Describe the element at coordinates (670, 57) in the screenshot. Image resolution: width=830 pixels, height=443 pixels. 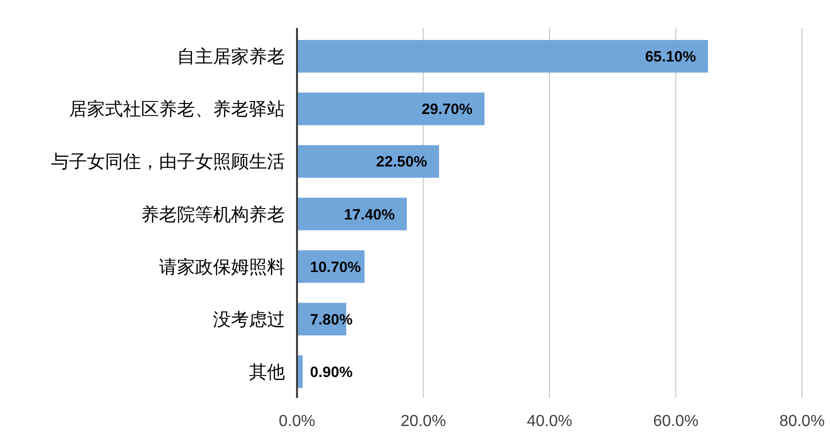
I see `data-label: 65.10%` at that location.